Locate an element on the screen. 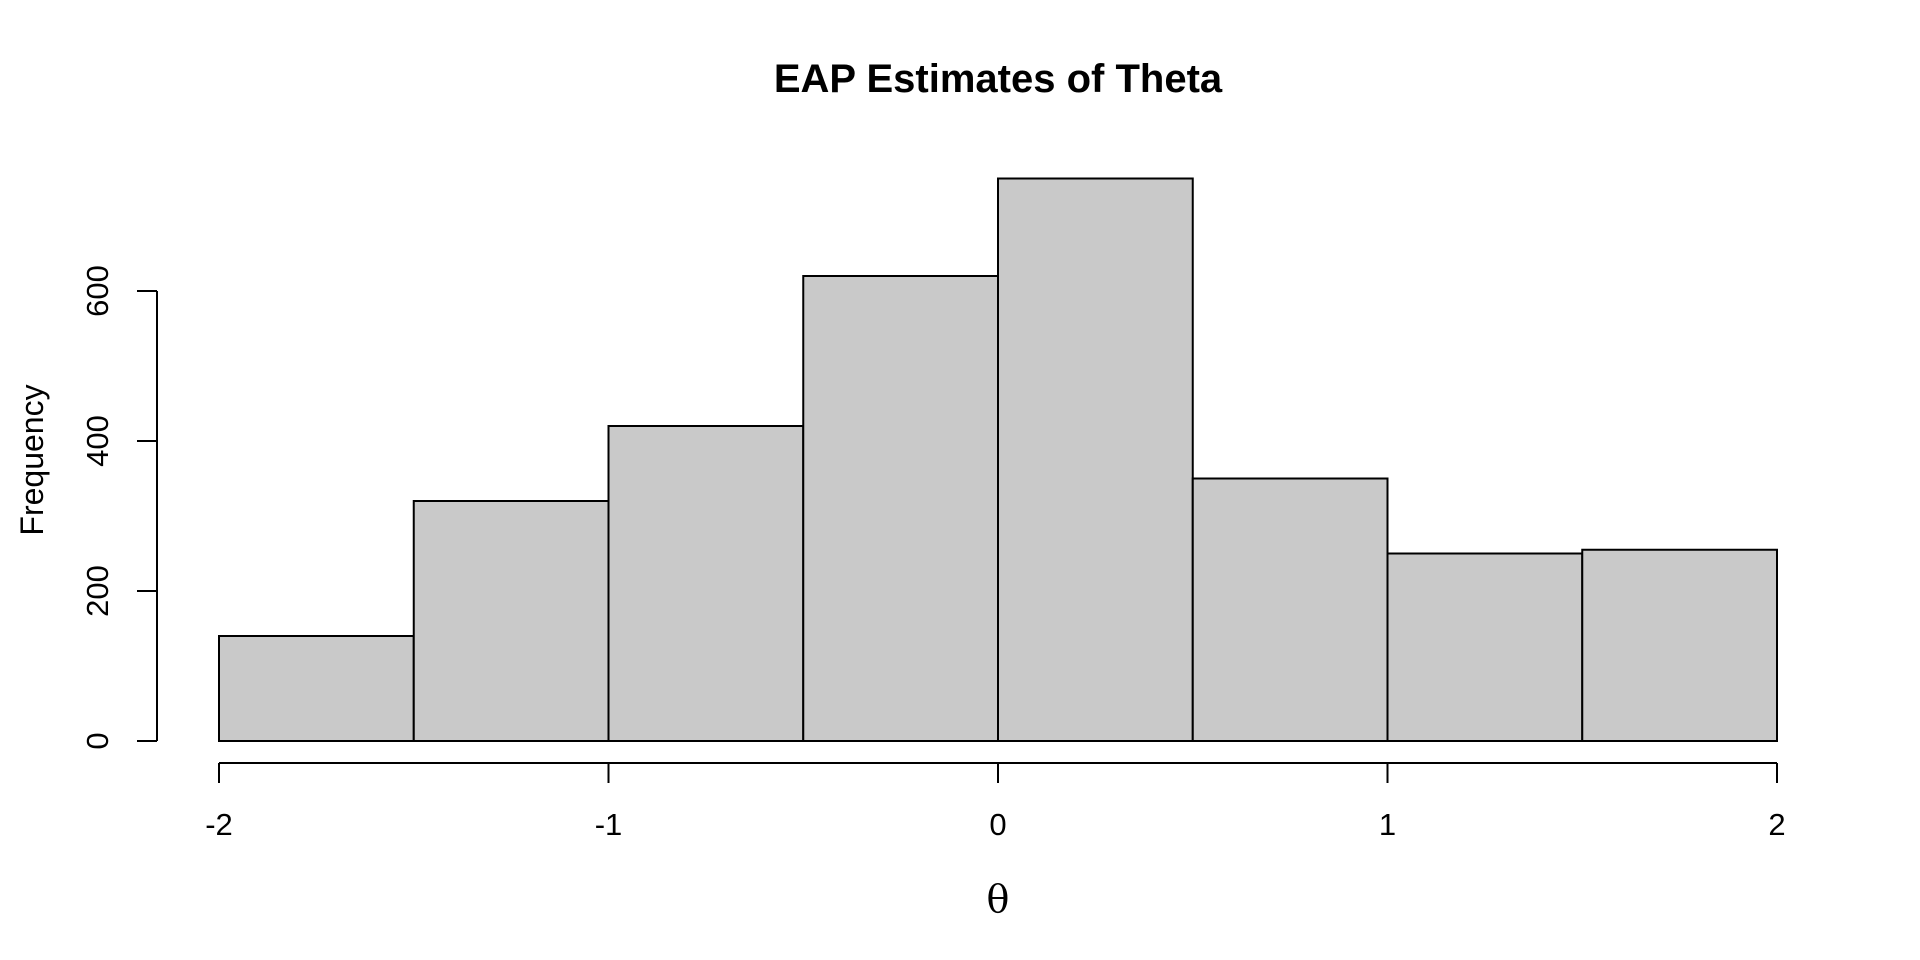 The image size is (1920, 960). chart-title: EAP Estimates of Theta is located at coordinates (998, 79).